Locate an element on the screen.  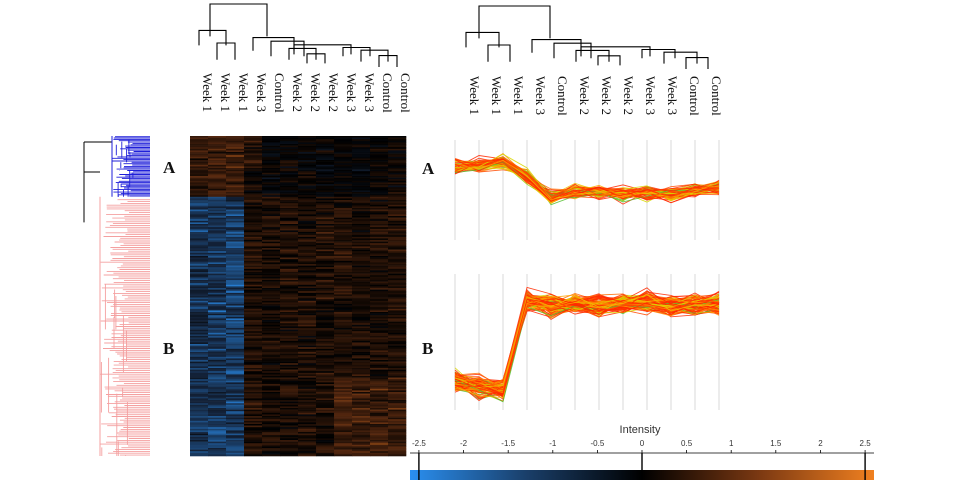
column-label: Week 3 is located at coordinates (650, 95).